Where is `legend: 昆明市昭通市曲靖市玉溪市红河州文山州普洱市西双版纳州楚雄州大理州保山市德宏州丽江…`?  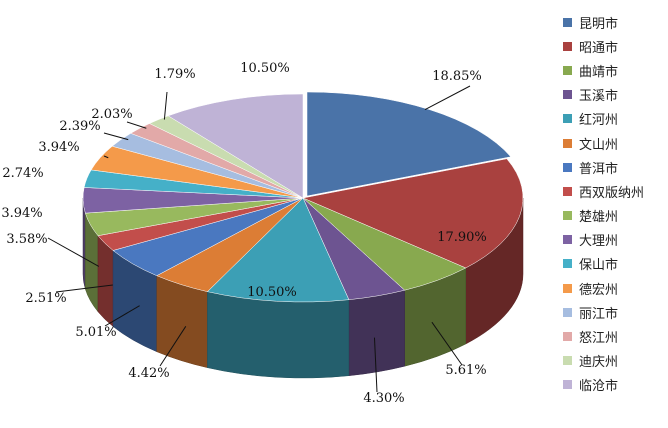
legend: 昆明市昭通市曲靖市玉溪市红河州文山州普洱市西双版纳州楚雄州大理州保山市德宏州丽江… is located at coordinates (613, 203).